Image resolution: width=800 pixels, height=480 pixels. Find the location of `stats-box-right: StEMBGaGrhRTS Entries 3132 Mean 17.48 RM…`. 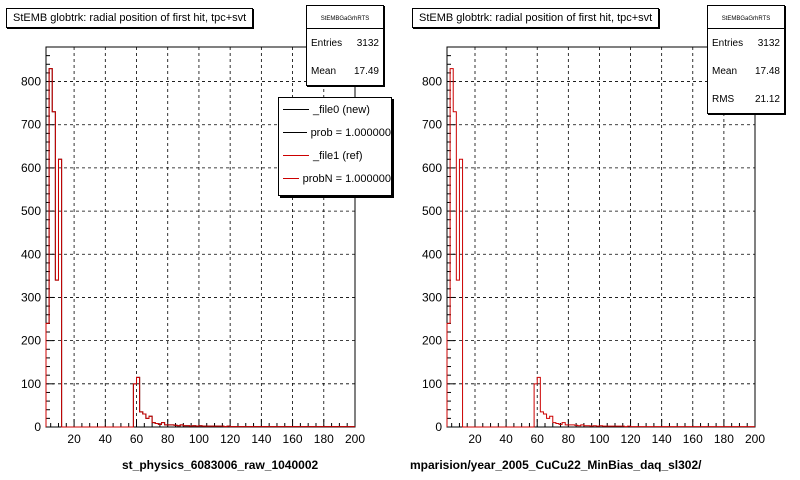

stats-box-right: StEMBGaGrhRTS Entries 3132 Mean 17.48 RM… is located at coordinates (746, 59).